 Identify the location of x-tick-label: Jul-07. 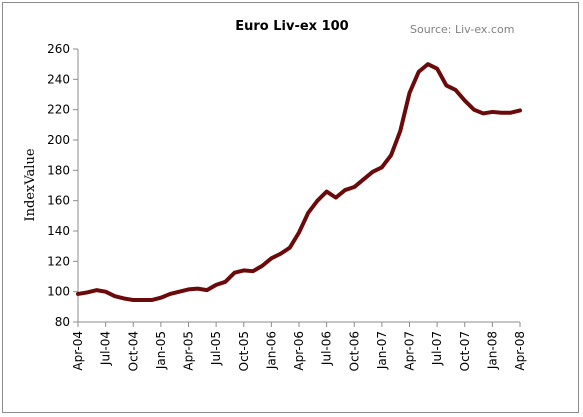
(437, 348).